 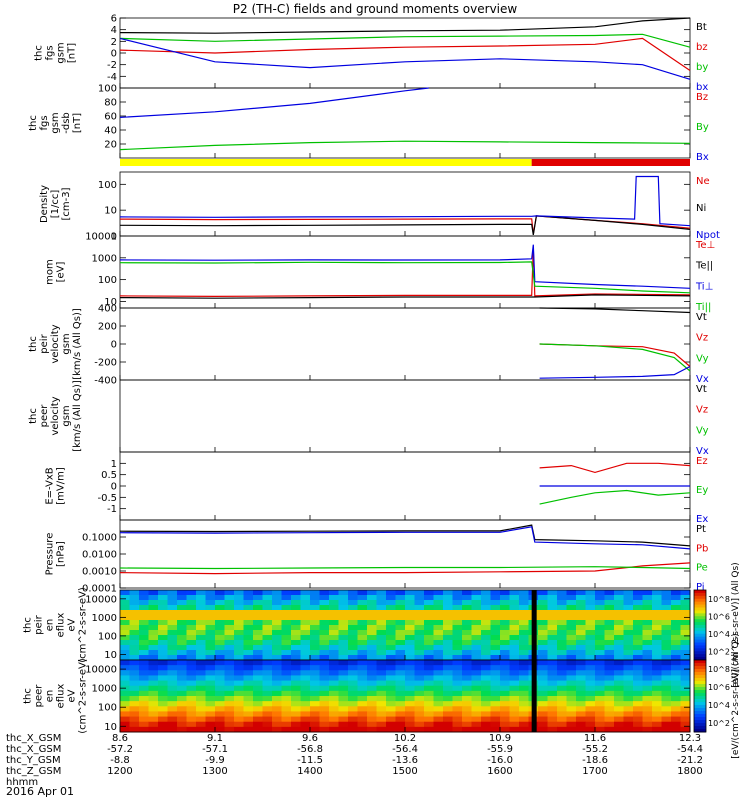 What do you see at coordinates (110, 655) in the screenshot?
I see `y-tick-label: 10` at bounding box center [110, 655].